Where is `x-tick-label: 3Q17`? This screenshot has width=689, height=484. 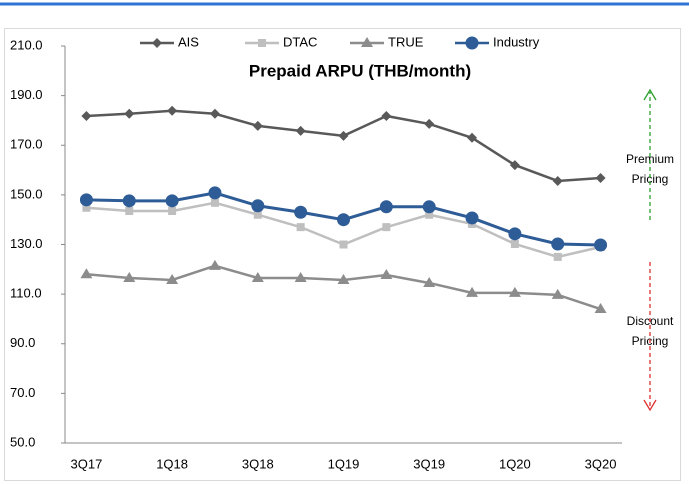
x-tick-label: 3Q17 is located at coordinates (87, 463).